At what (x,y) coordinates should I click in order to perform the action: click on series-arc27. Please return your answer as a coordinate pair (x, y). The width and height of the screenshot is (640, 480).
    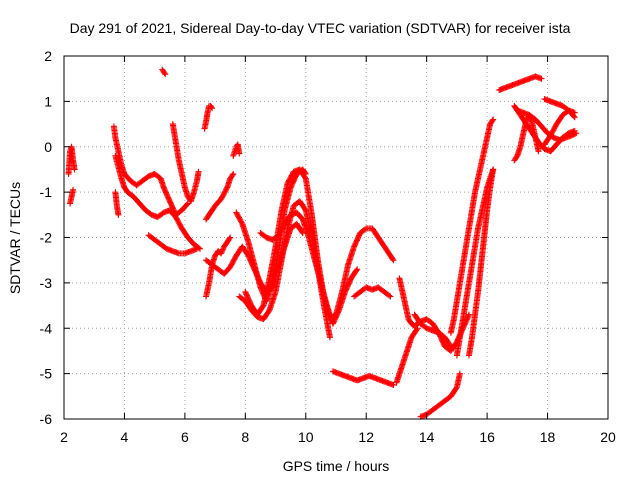
    Looking at the image, I should click on (520, 83).